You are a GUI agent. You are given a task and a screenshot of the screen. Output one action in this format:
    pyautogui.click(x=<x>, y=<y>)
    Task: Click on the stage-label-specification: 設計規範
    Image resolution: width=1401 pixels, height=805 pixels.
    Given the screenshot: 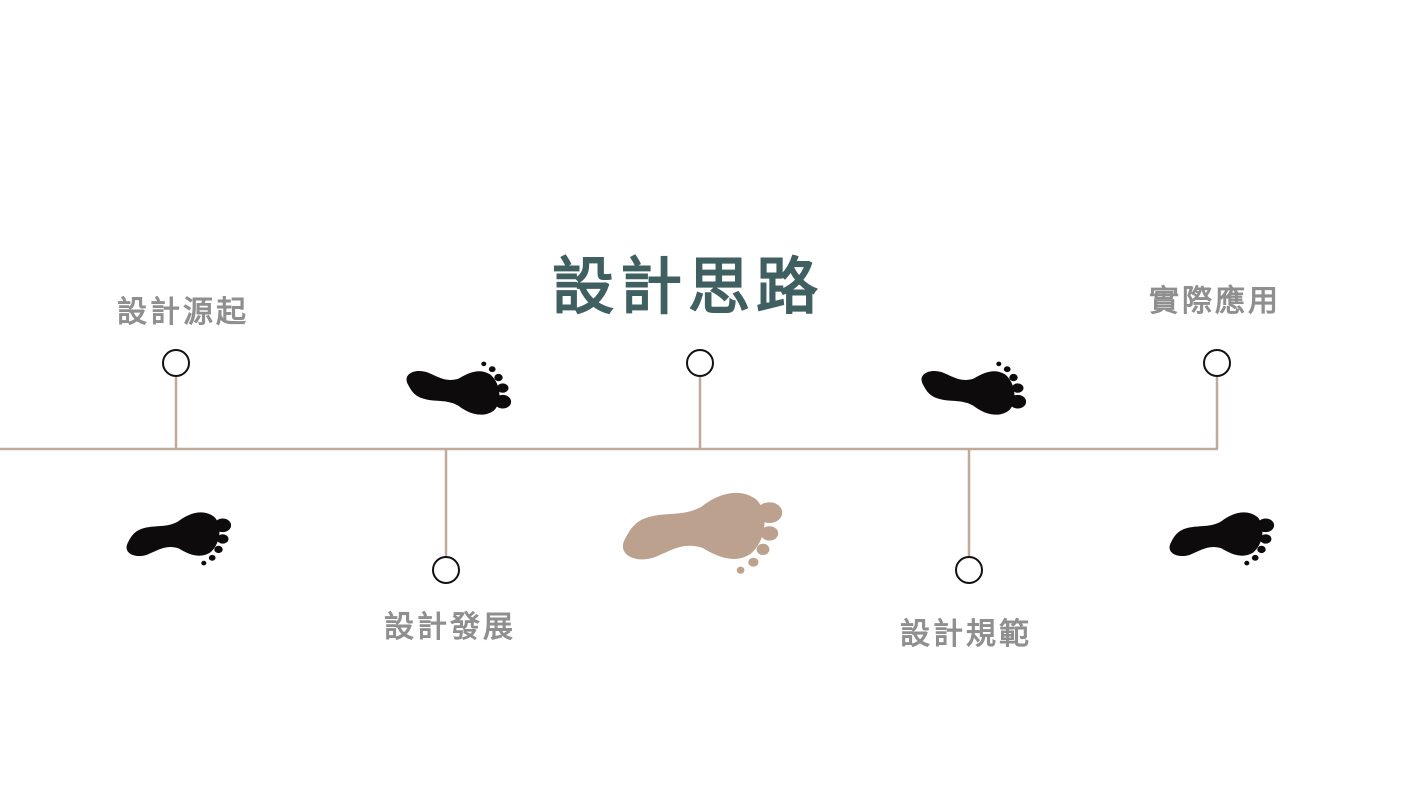 What is the action you would take?
    pyautogui.click(x=966, y=634)
    